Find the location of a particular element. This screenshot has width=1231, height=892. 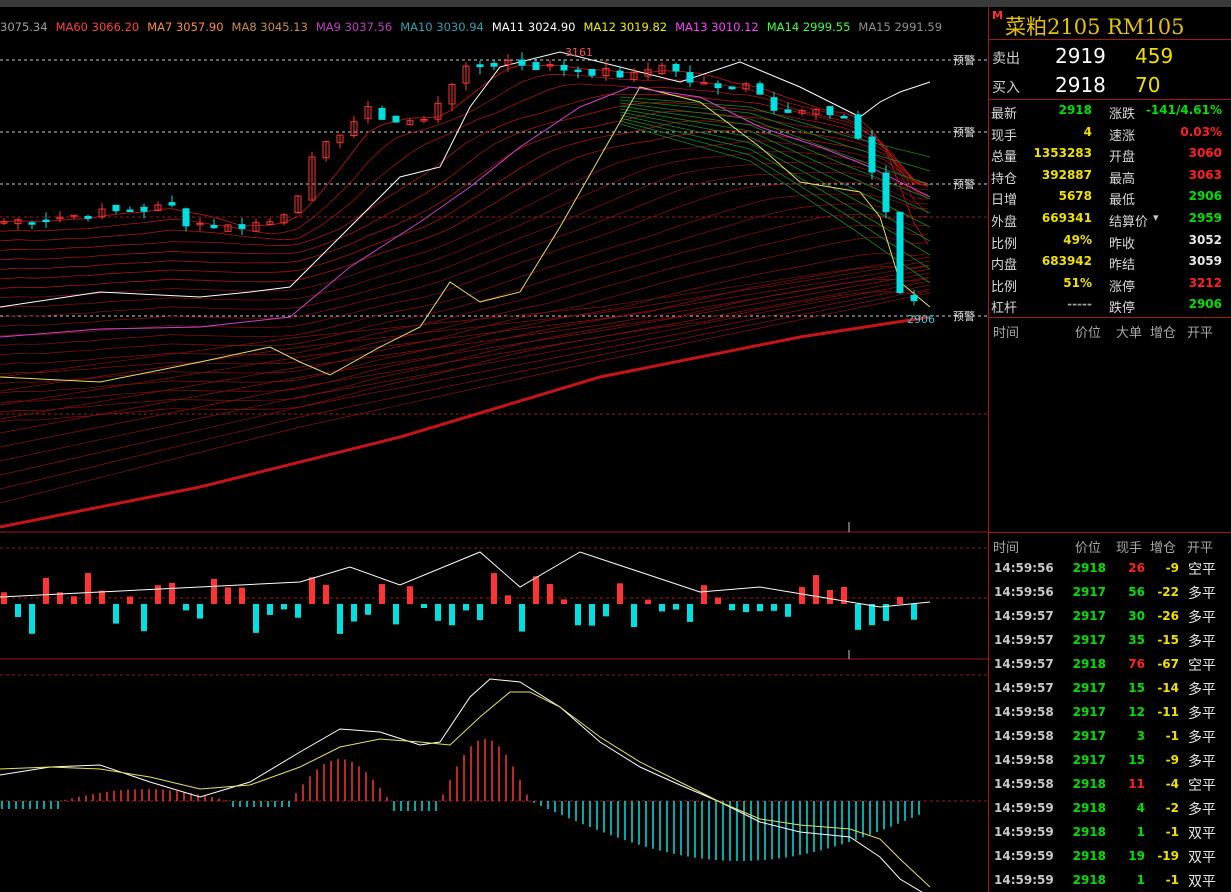

tick-volume: 11 is located at coordinates (1136, 784).